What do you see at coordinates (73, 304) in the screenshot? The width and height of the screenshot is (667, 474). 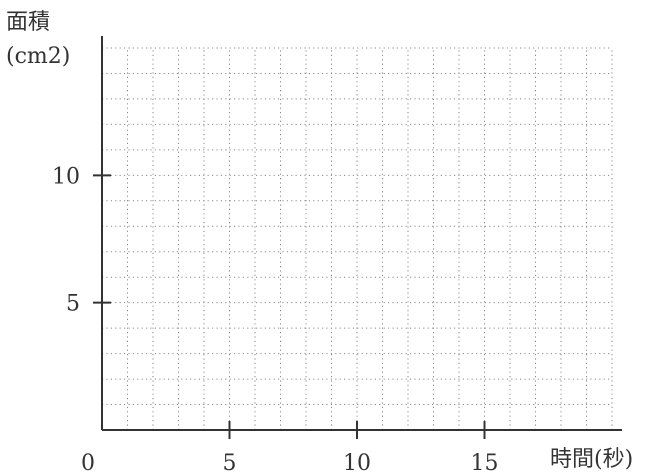 I see `y-tick-label: 5` at bounding box center [73, 304].